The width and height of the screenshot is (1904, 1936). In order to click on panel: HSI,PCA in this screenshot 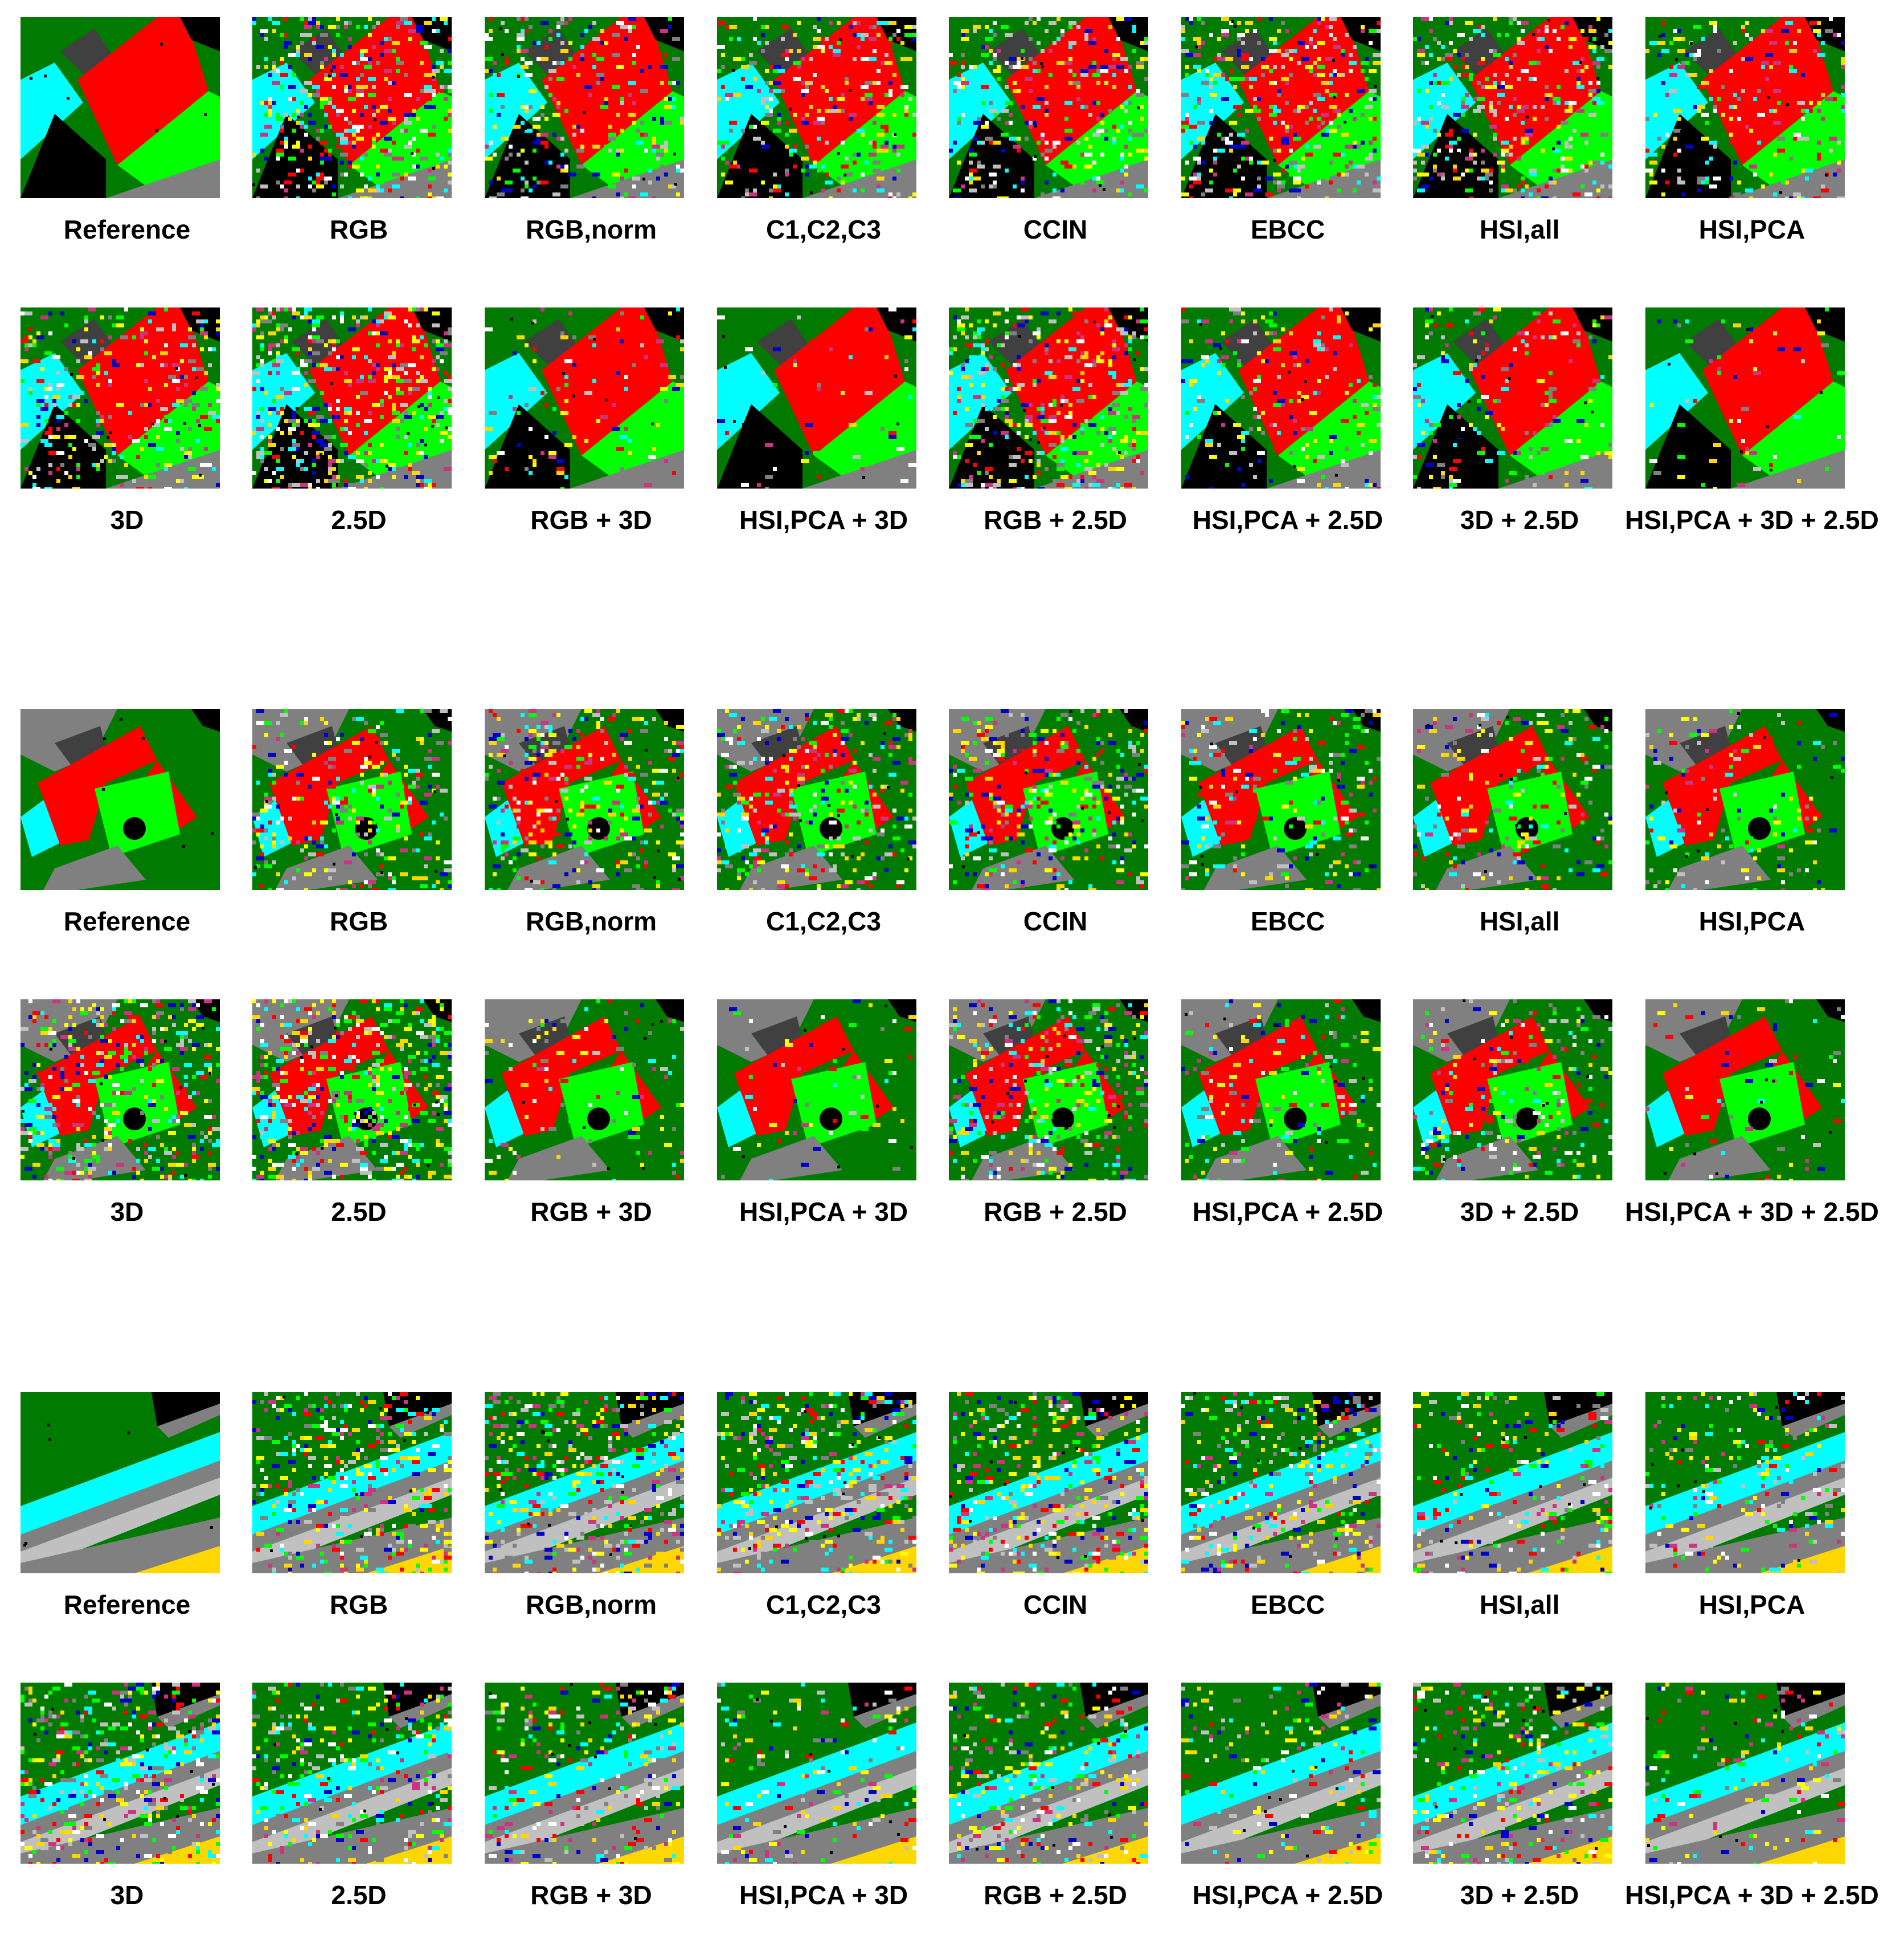, I will do `click(1752, 141)`.